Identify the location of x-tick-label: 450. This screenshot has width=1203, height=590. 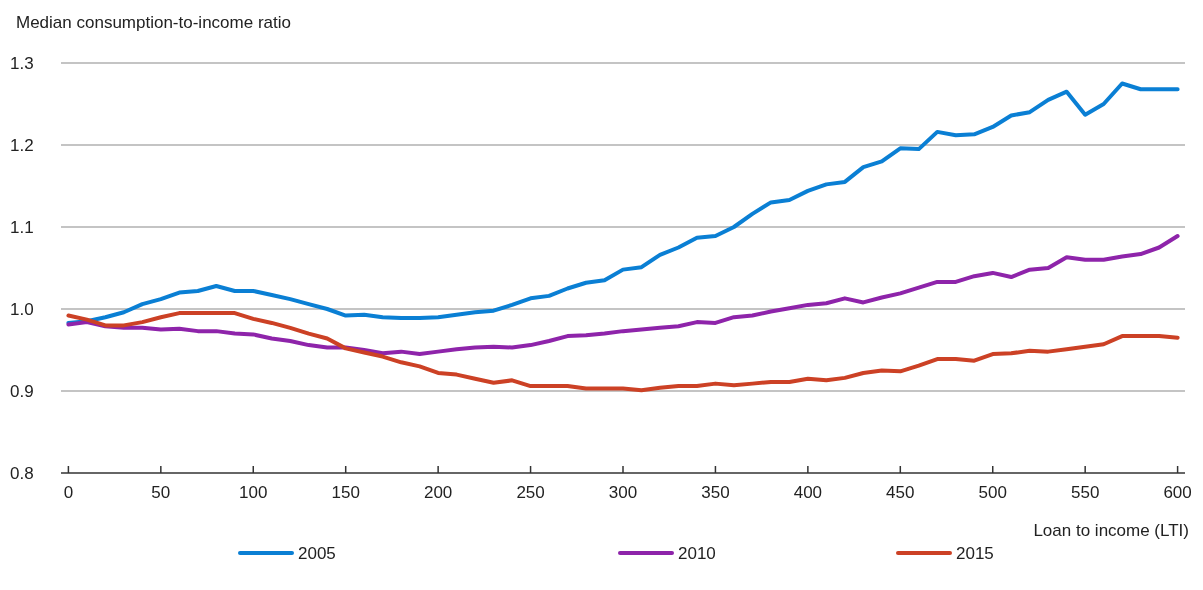
(900, 492).